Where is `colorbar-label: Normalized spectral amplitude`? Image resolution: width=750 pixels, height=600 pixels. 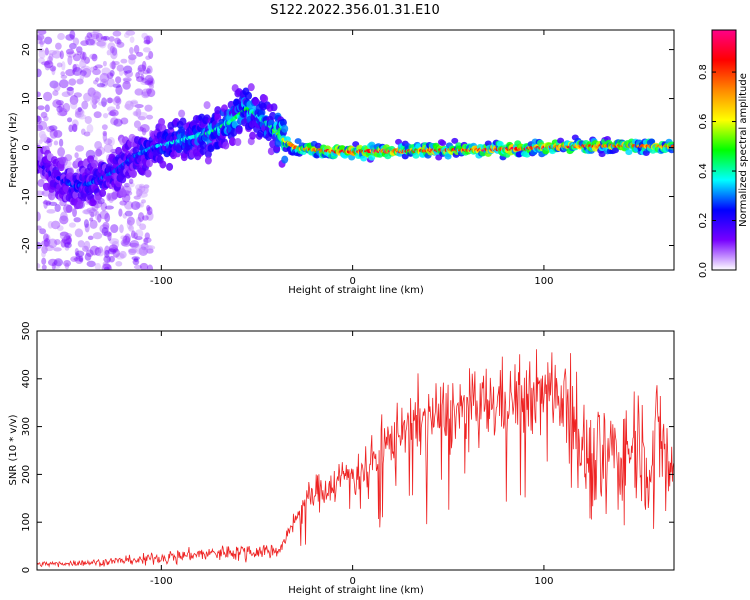
colorbar-label: Normalized spectral amplitude is located at coordinates (743, 150).